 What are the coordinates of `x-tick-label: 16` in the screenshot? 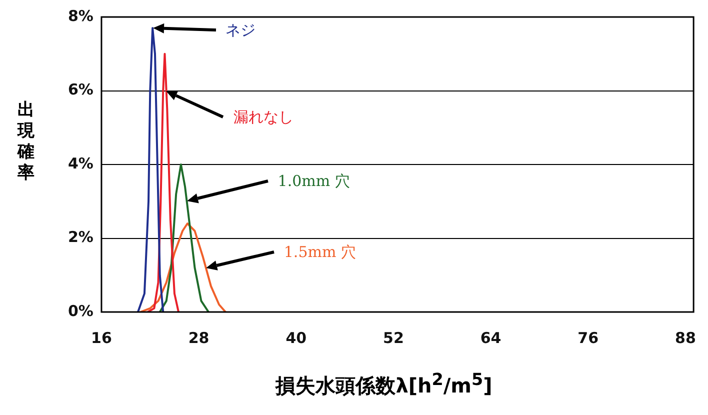 It's located at (101, 337).